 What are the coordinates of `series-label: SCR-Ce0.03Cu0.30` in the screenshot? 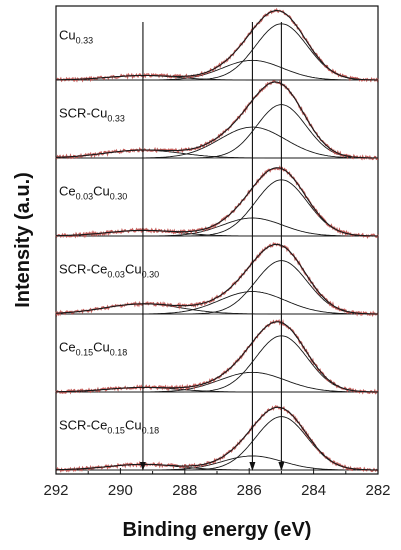 It's located at (109, 270).